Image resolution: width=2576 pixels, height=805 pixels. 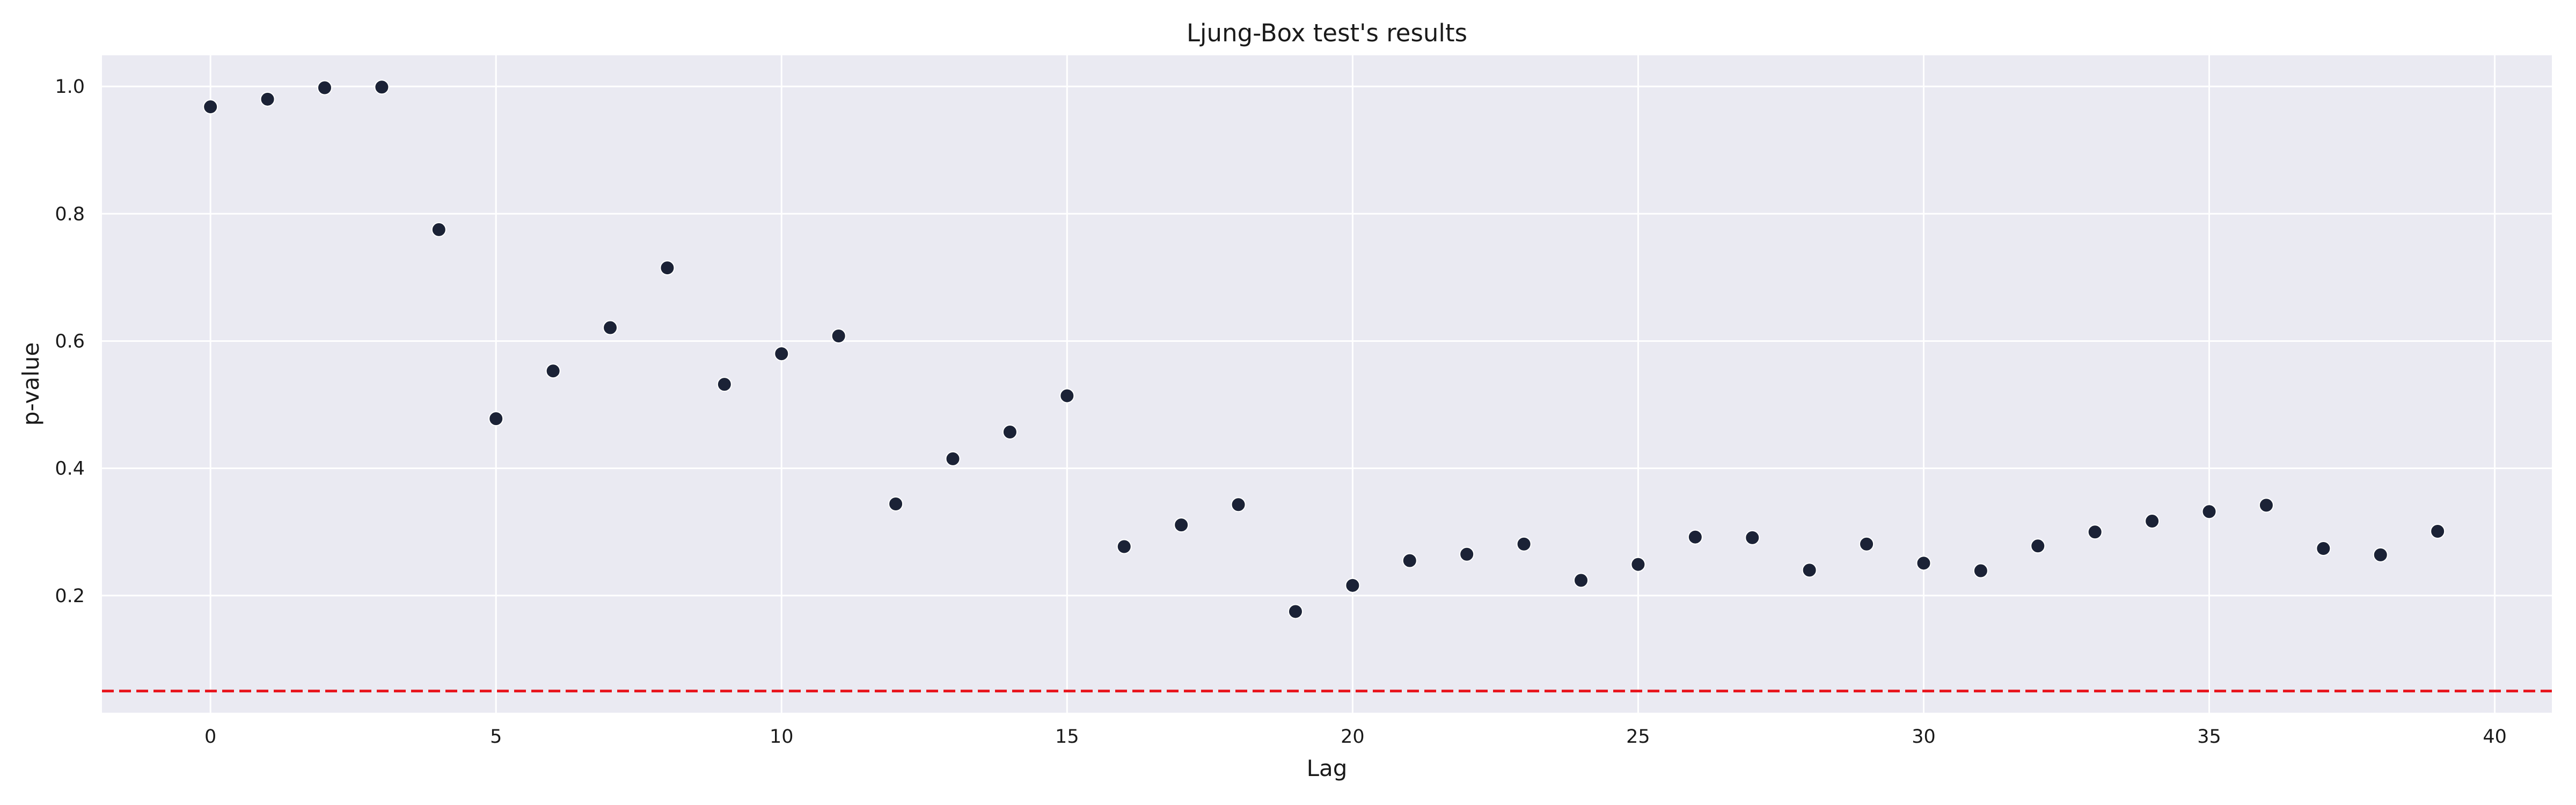 I want to click on x-tick-label: 10, so click(x=782, y=737).